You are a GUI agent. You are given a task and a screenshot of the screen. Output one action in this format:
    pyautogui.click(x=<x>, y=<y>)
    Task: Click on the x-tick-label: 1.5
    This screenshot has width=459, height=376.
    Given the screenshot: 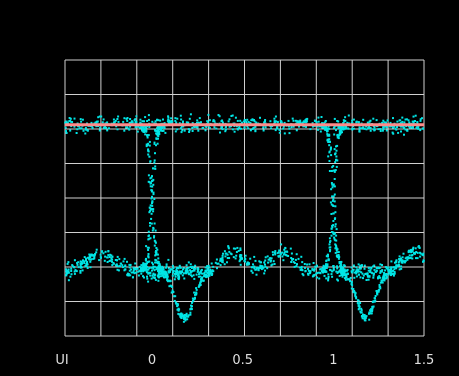 What is the action you would take?
    pyautogui.click(x=424, y=360)
    